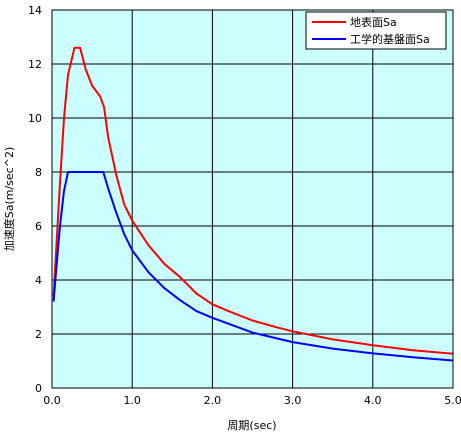  I want to click on x-tick-label-0: 0.0, so click(52, 400).